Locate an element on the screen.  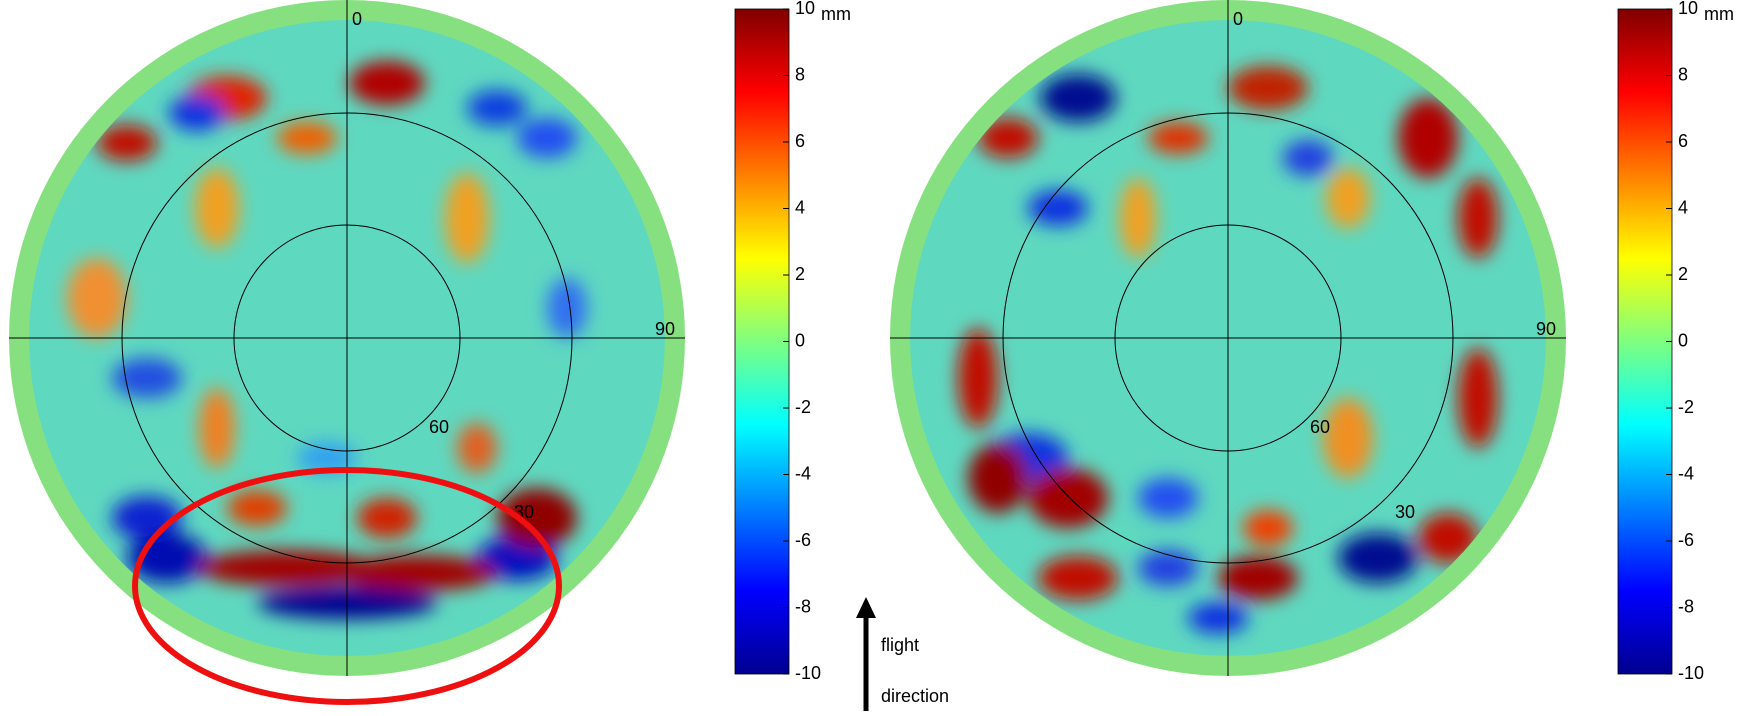
annotation: direction is located at coordinates (915, 696).